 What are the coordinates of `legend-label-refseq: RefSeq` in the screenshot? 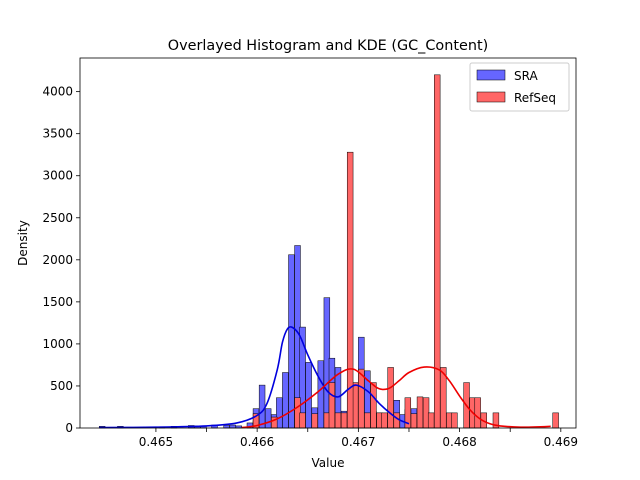 It's located at (535, 98).